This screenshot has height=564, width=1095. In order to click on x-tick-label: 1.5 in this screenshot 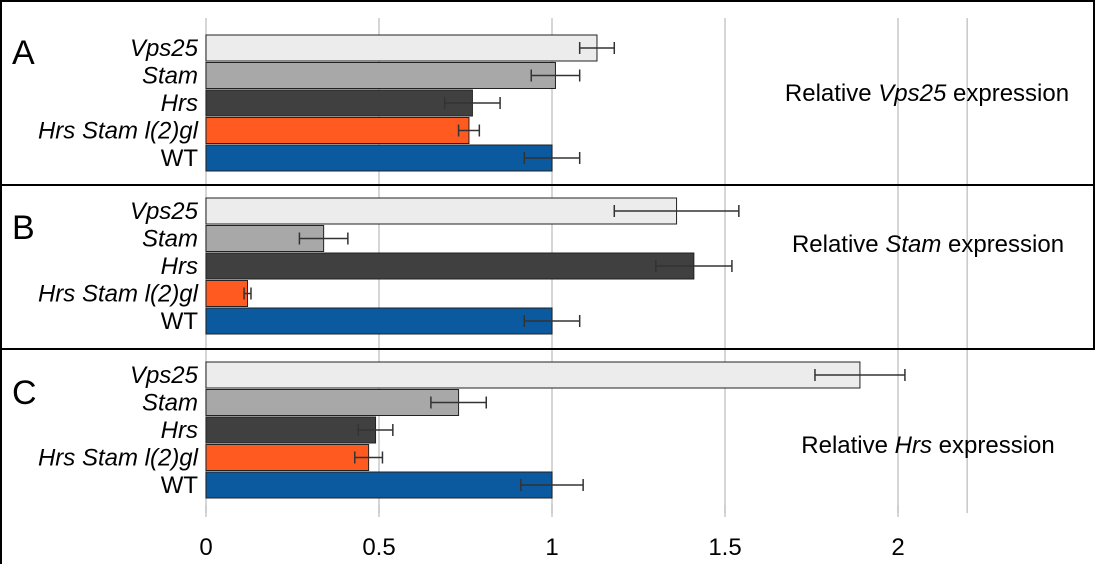, I will do `click(724, 547)`.